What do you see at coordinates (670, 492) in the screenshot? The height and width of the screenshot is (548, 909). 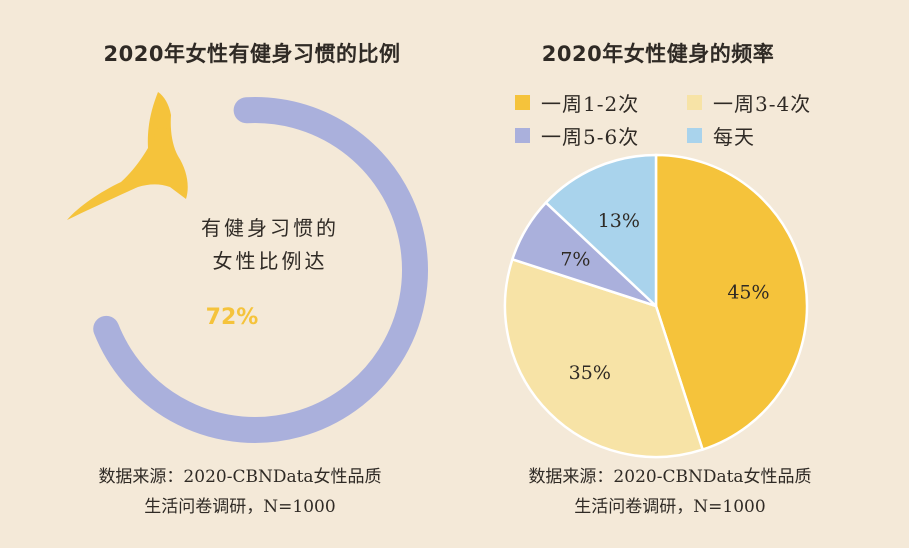 I see `right-source-note: 数据来源：2020-CBNData女性品质 生活问卷调研，N=1000` at bounding box center [670, 492].